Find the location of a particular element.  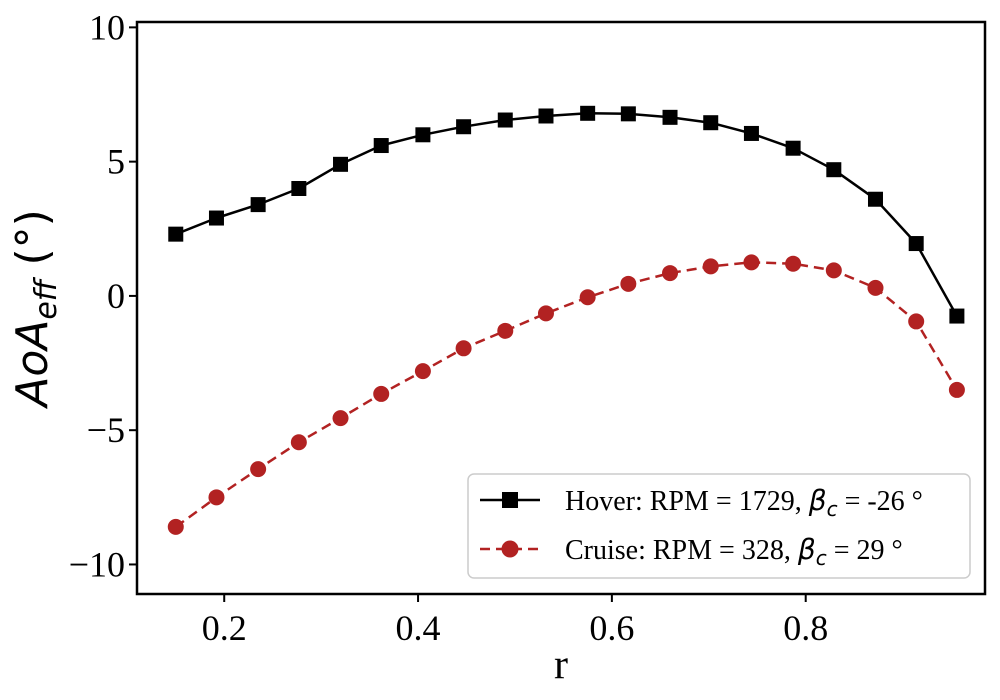

y-axis-title-unit: (°) is located at coordinates (32, 244).